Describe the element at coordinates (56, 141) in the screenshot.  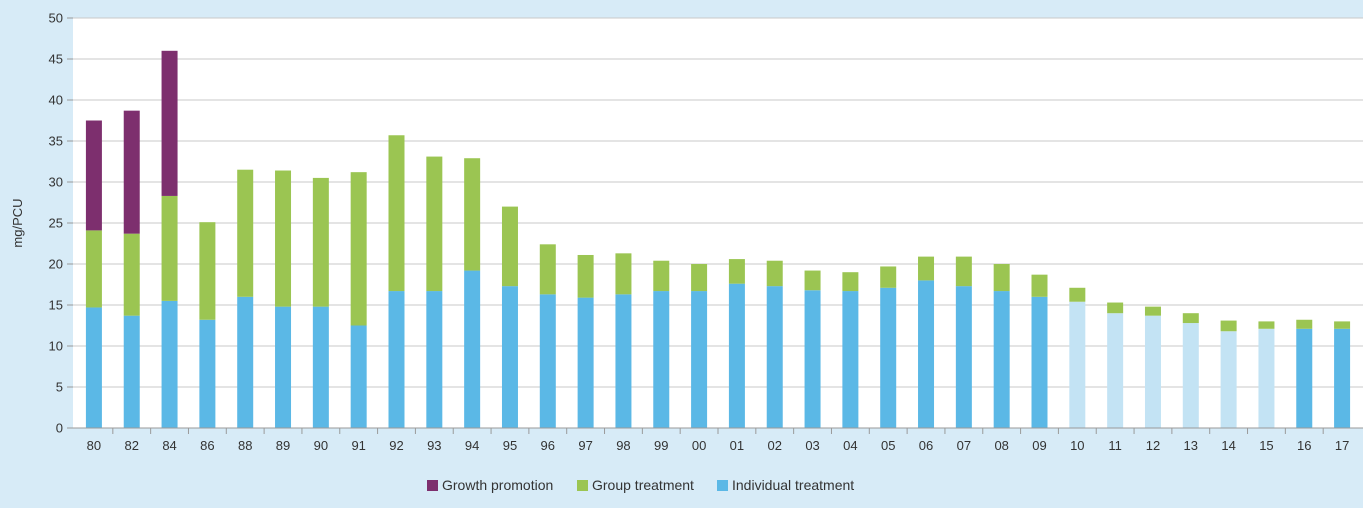
I see `y-tick-label: 35` at that location.